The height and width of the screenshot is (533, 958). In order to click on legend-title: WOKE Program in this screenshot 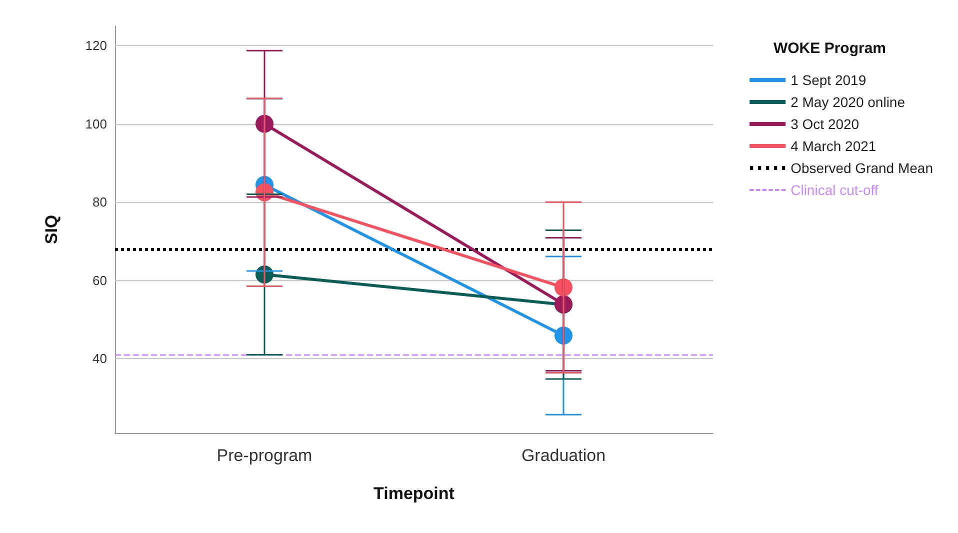, I will do `click(829, 48)`.